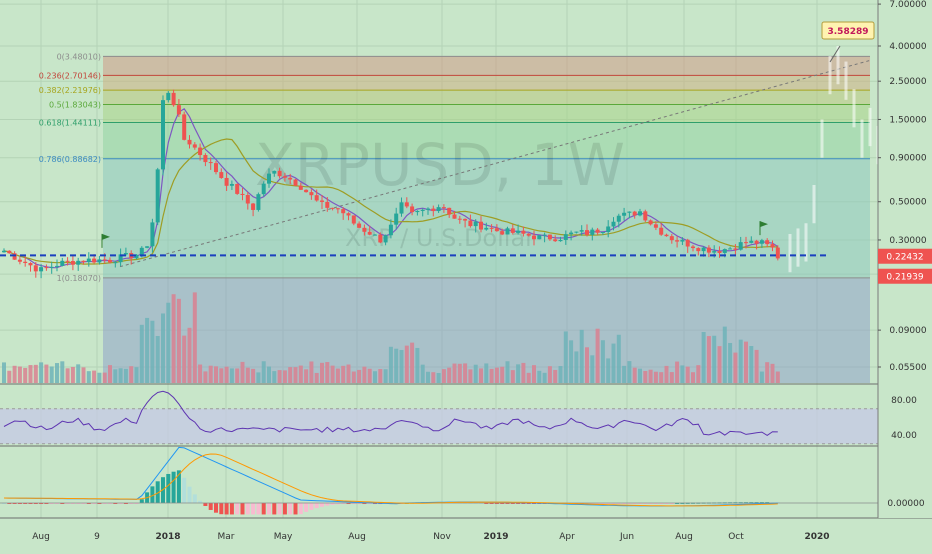  Describe the element at coordinates (79, 56) in the screenshot. I see `fib-label-0: 0(3.48010)` at that location.